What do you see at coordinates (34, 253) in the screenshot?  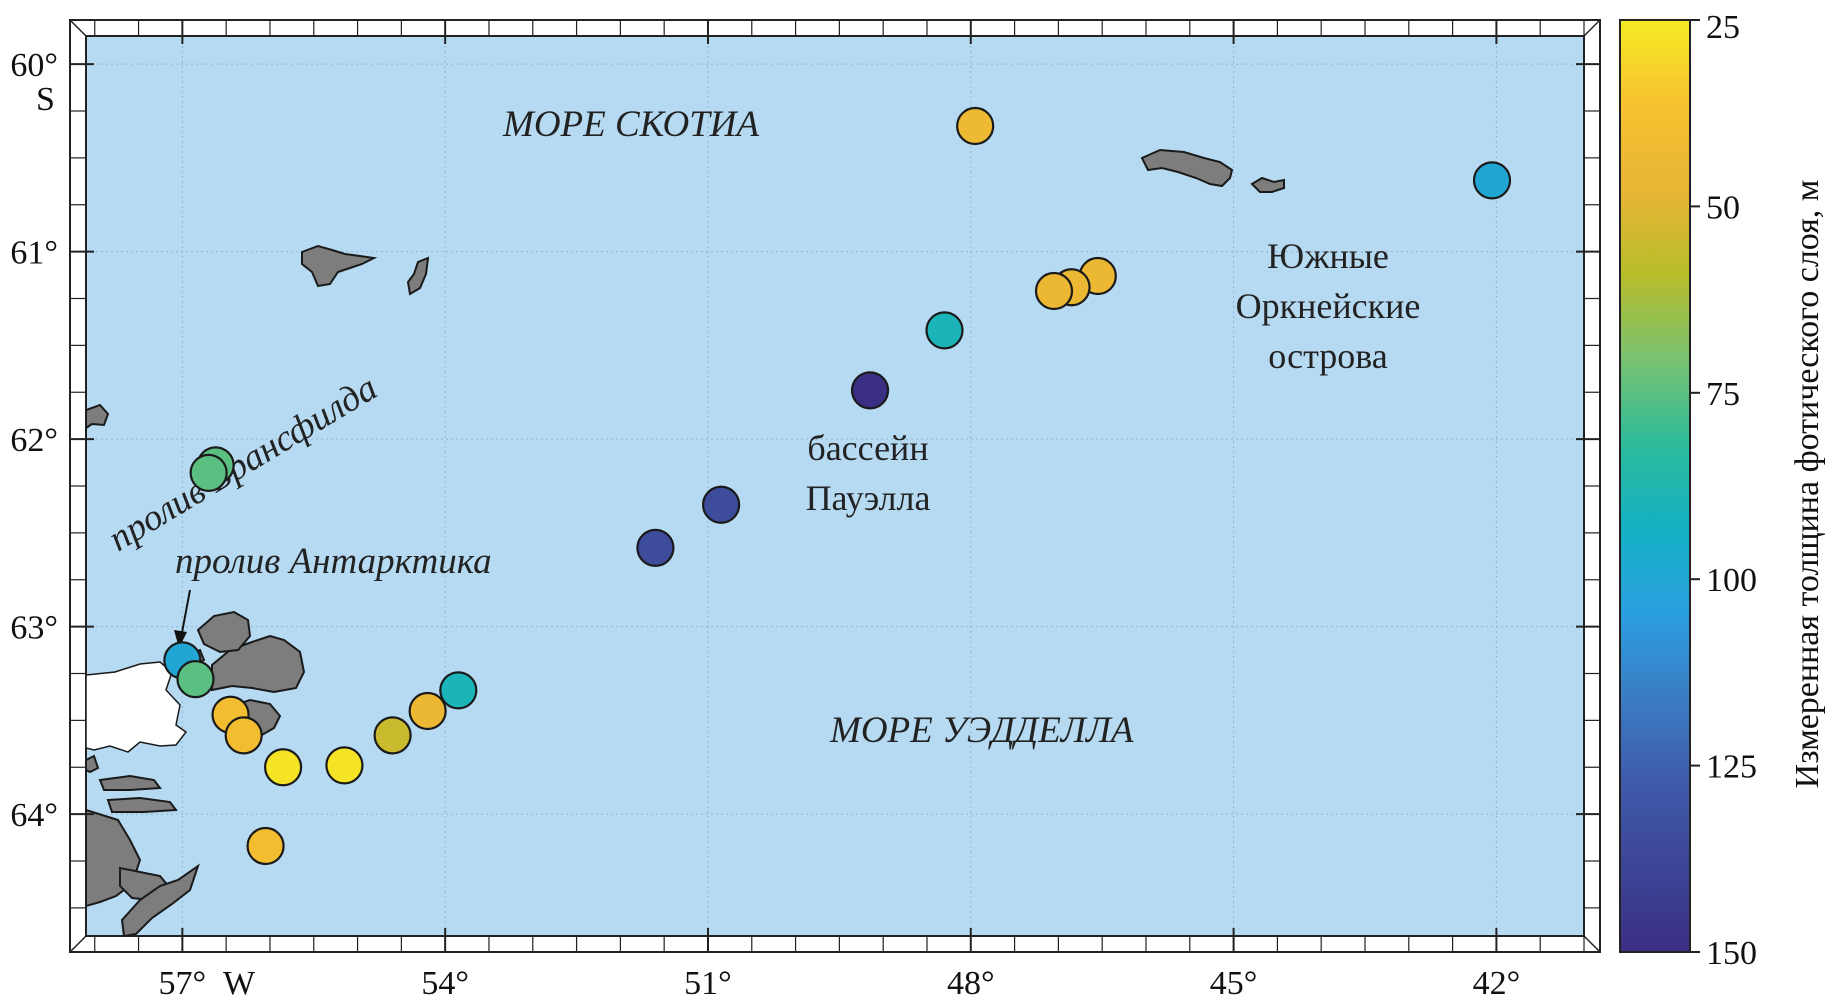 I see `lat-tick-label: 61°` at bounding box center [34, 253].